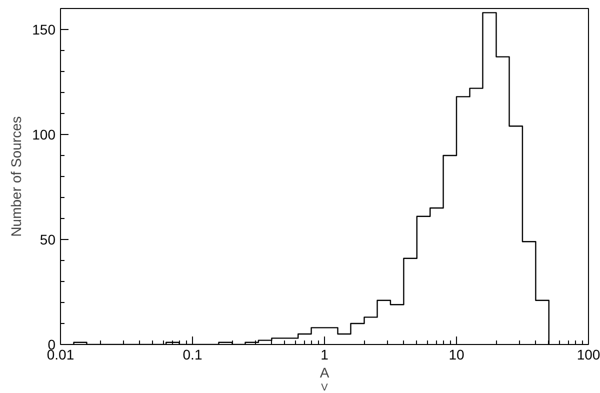 This screenshot has height=393, width=600. What do you see at coordinates (324, 354) in the screenshot?
I see `x-tick-label: 1` at bounding box center [324, 354].